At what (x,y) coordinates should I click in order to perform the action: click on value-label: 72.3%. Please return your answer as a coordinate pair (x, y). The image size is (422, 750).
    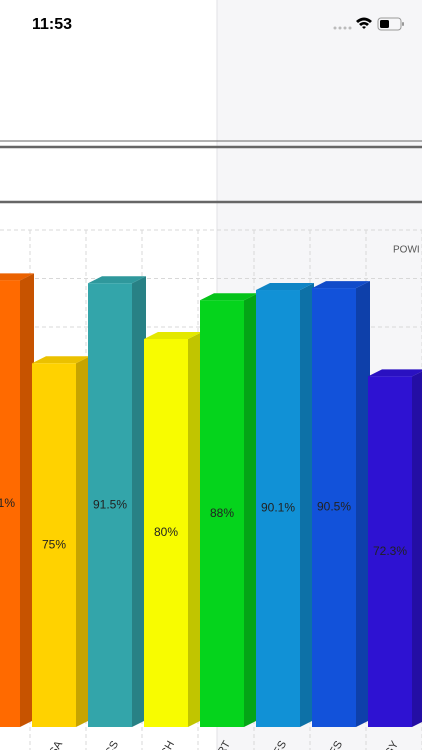
    Looking at the image, I should click on (390, 551).